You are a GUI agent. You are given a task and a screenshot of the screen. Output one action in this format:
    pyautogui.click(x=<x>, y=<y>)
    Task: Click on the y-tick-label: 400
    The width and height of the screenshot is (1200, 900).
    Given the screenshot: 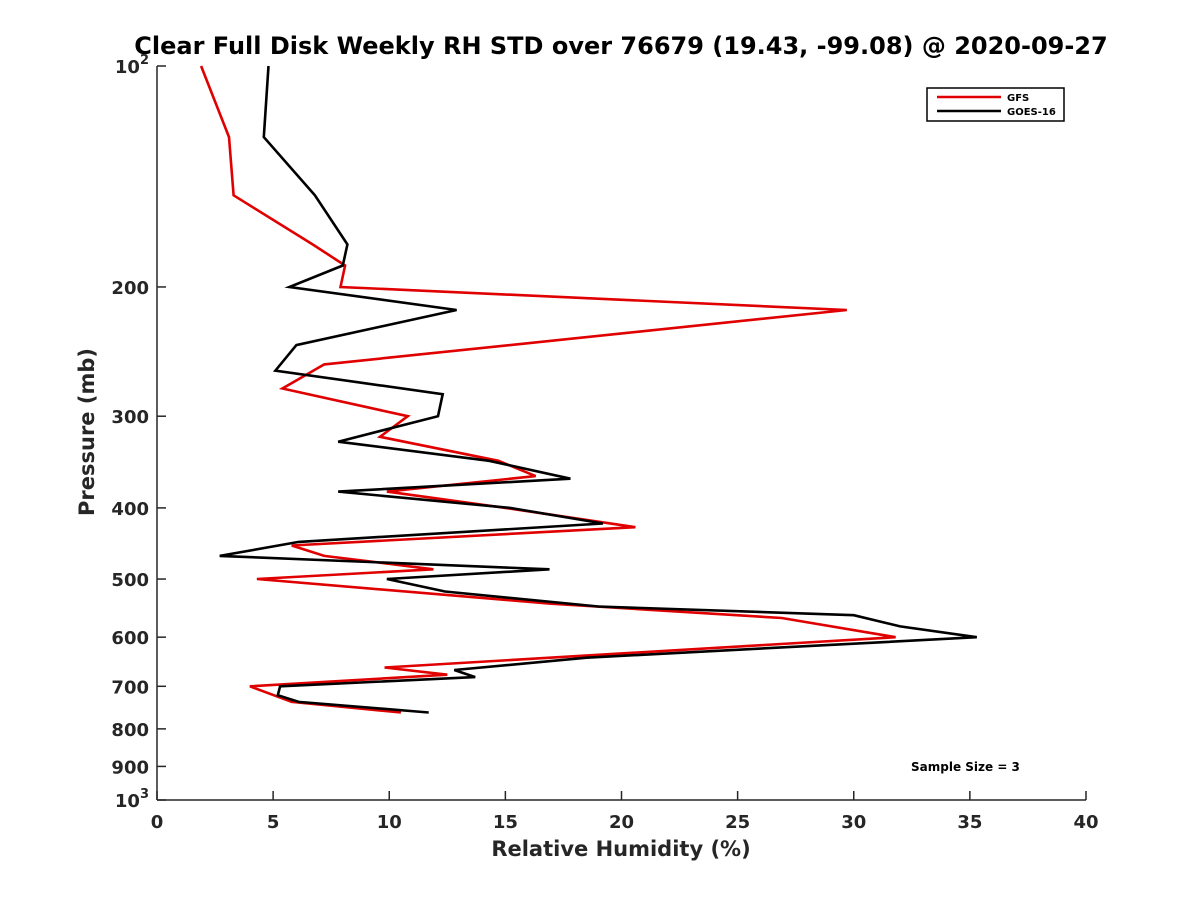 What is the action you would take?
    pyautogui.click(x=130, y=509)
    